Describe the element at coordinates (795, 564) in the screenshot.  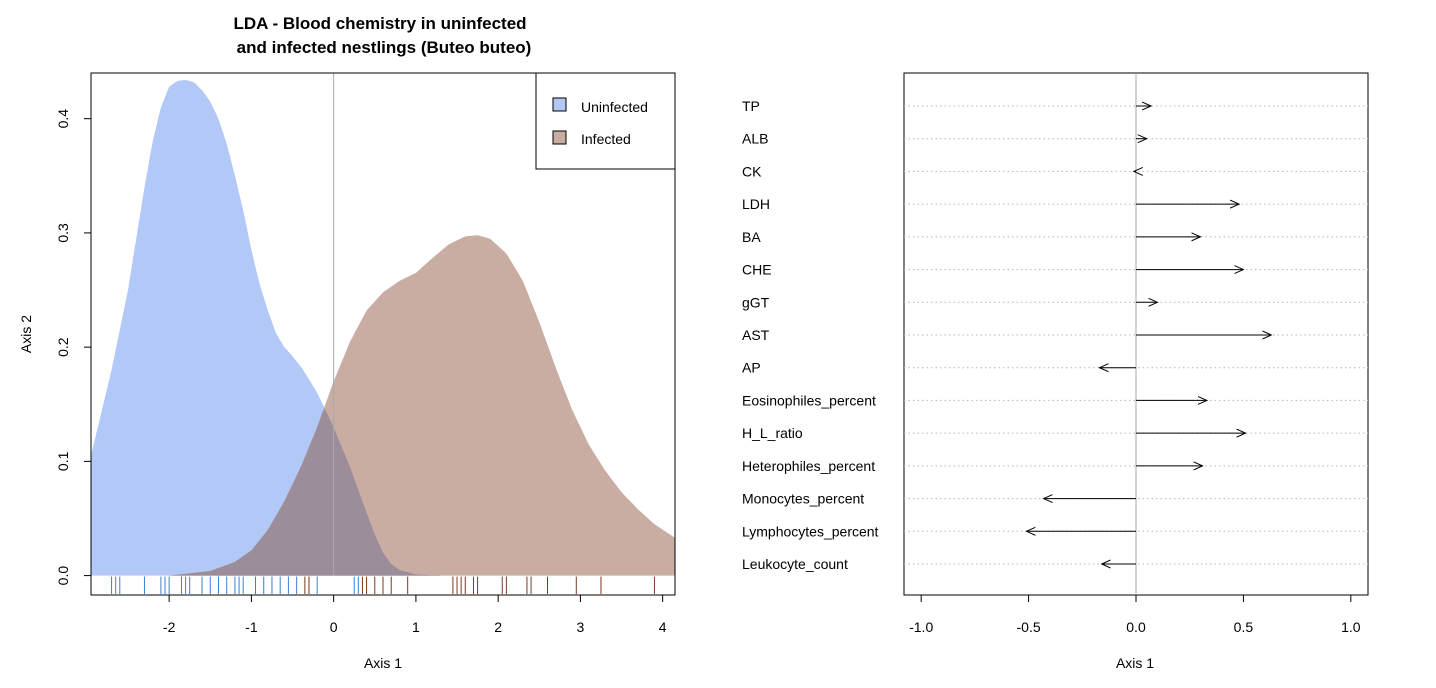
I see `loading-variable-label: Leukocyte_count` at that location.